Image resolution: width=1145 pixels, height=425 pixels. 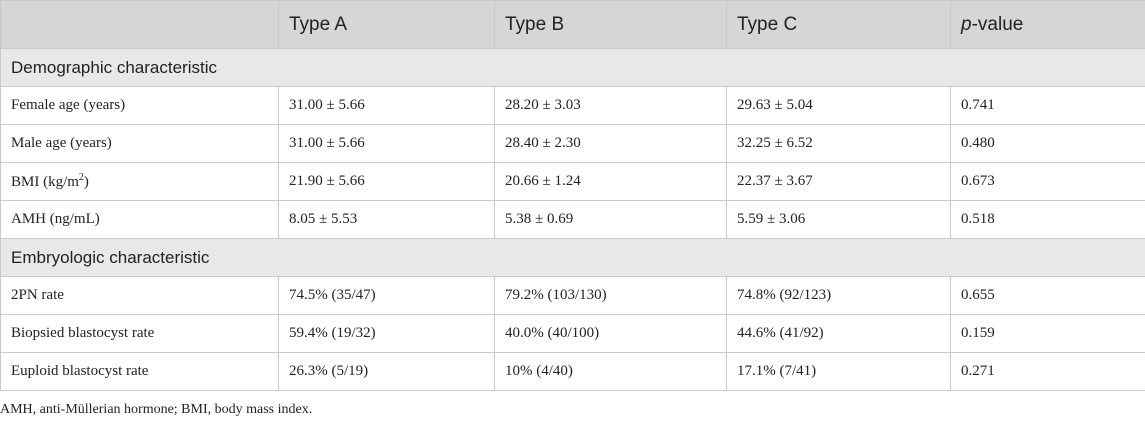 What do you see at coordinates (45, 182) in the screenshot?
I see `row-label-main: BMI (kg/m` at bounding box center [45, 182].